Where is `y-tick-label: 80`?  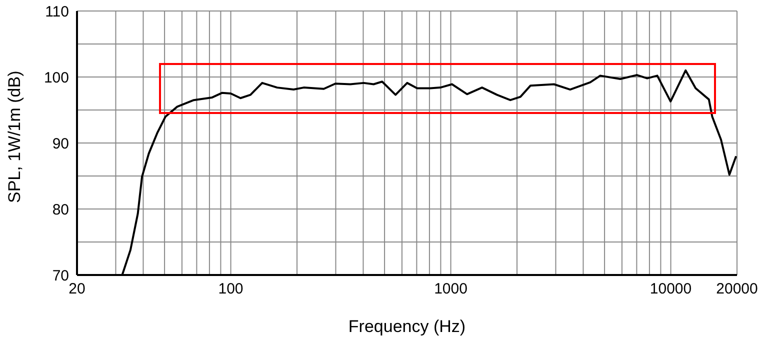
y-tick-label: 80 is located at coordinates (60, 209).